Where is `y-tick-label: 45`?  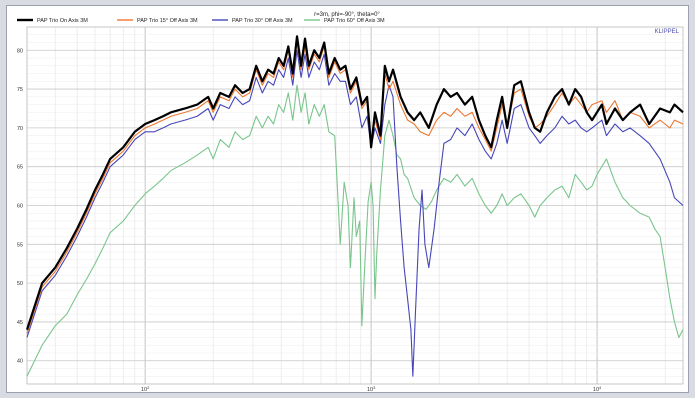 y-tick-label: 45 is located at coordinates (20, 323).